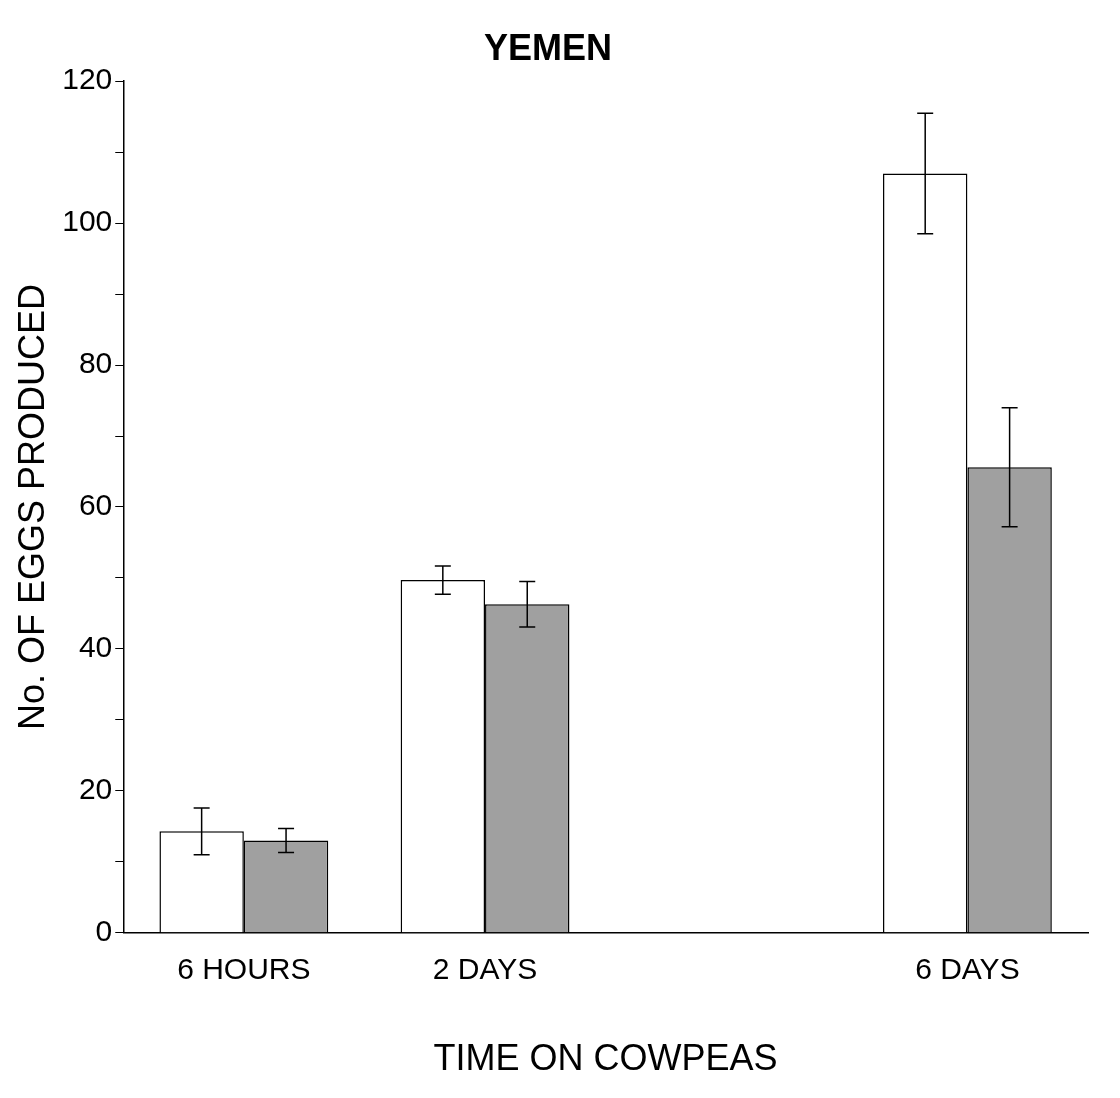 This screenshot has width=1120, height=1098. I want to click on y-tick-label: 120, so click(87, 79).